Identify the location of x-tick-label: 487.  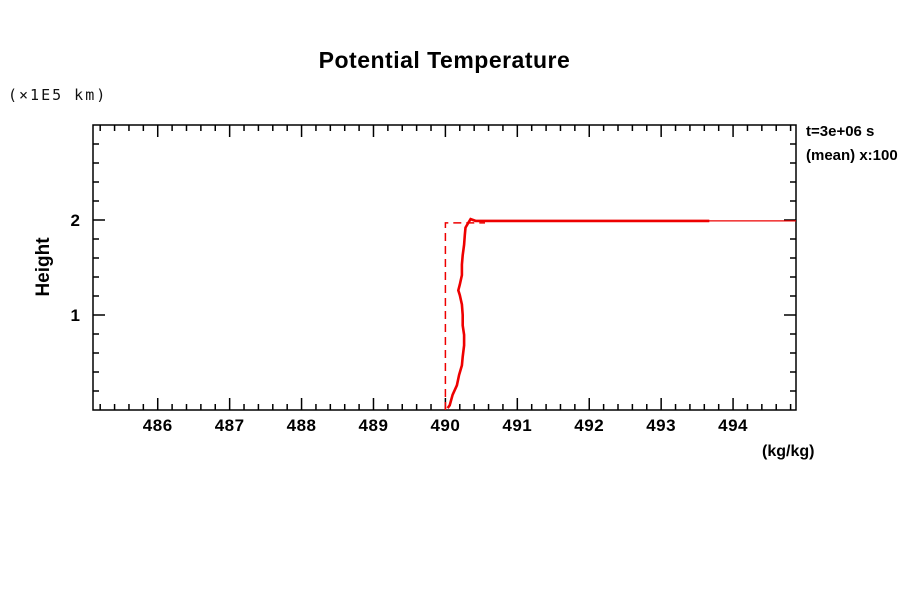
(230, 425).